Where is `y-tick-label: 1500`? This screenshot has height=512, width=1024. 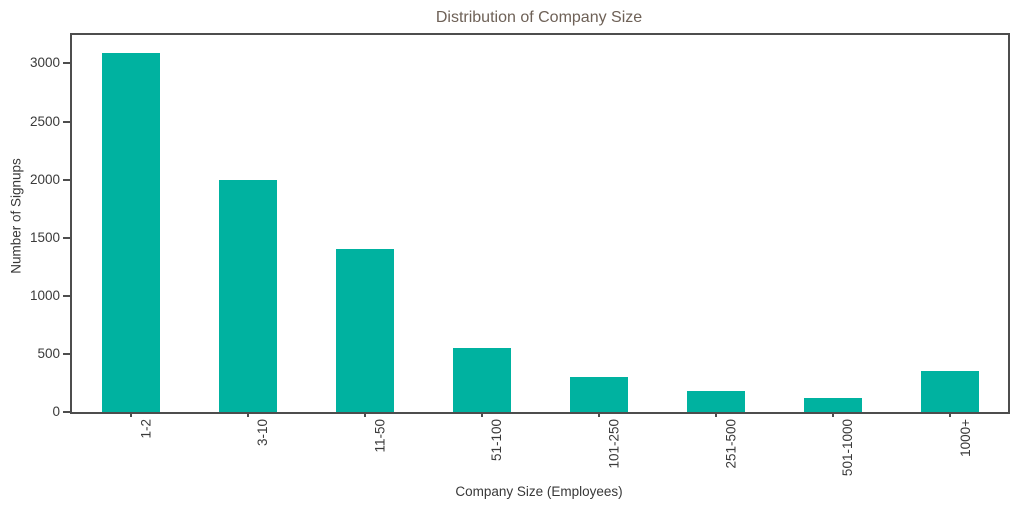 y-tick-label: 1500 is located at coordinates (44, 237).